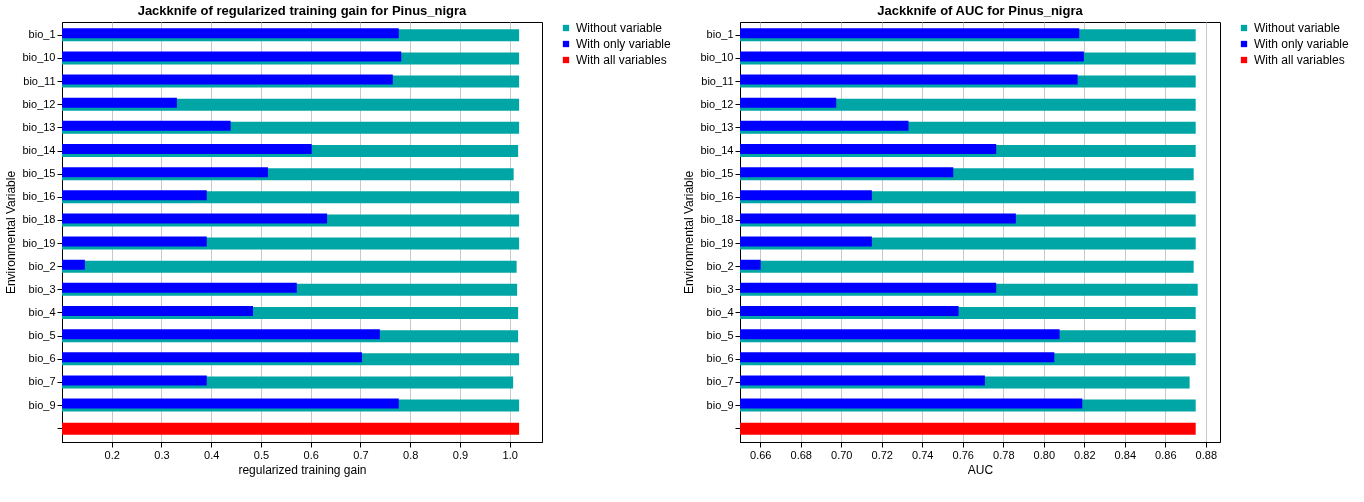  I want to click on x-tick-label: 0.7, so click(361, 454).